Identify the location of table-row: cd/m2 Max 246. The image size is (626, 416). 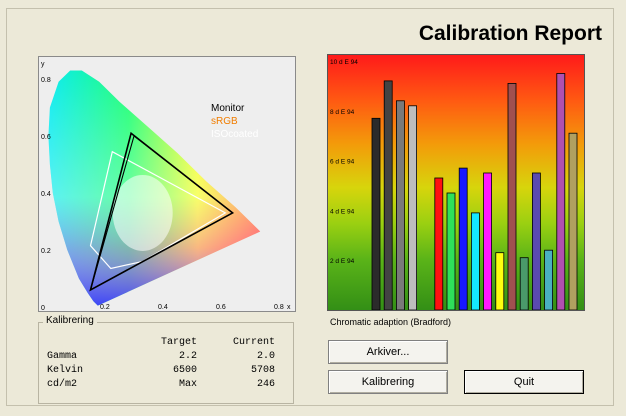
(161, 384).